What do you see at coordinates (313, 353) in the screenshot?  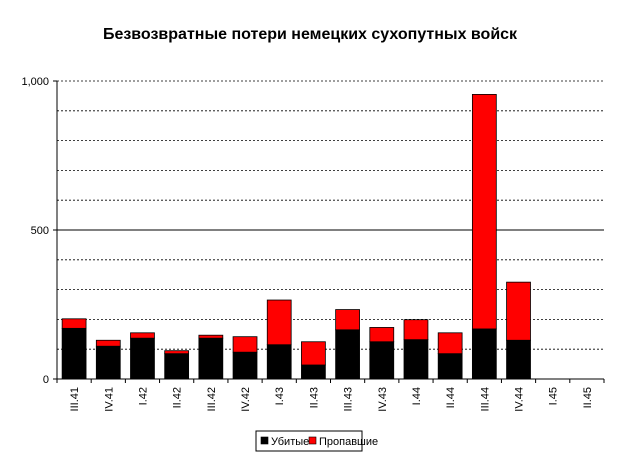 I see `bar-missing-II.43` at bounding box center [313, 353].